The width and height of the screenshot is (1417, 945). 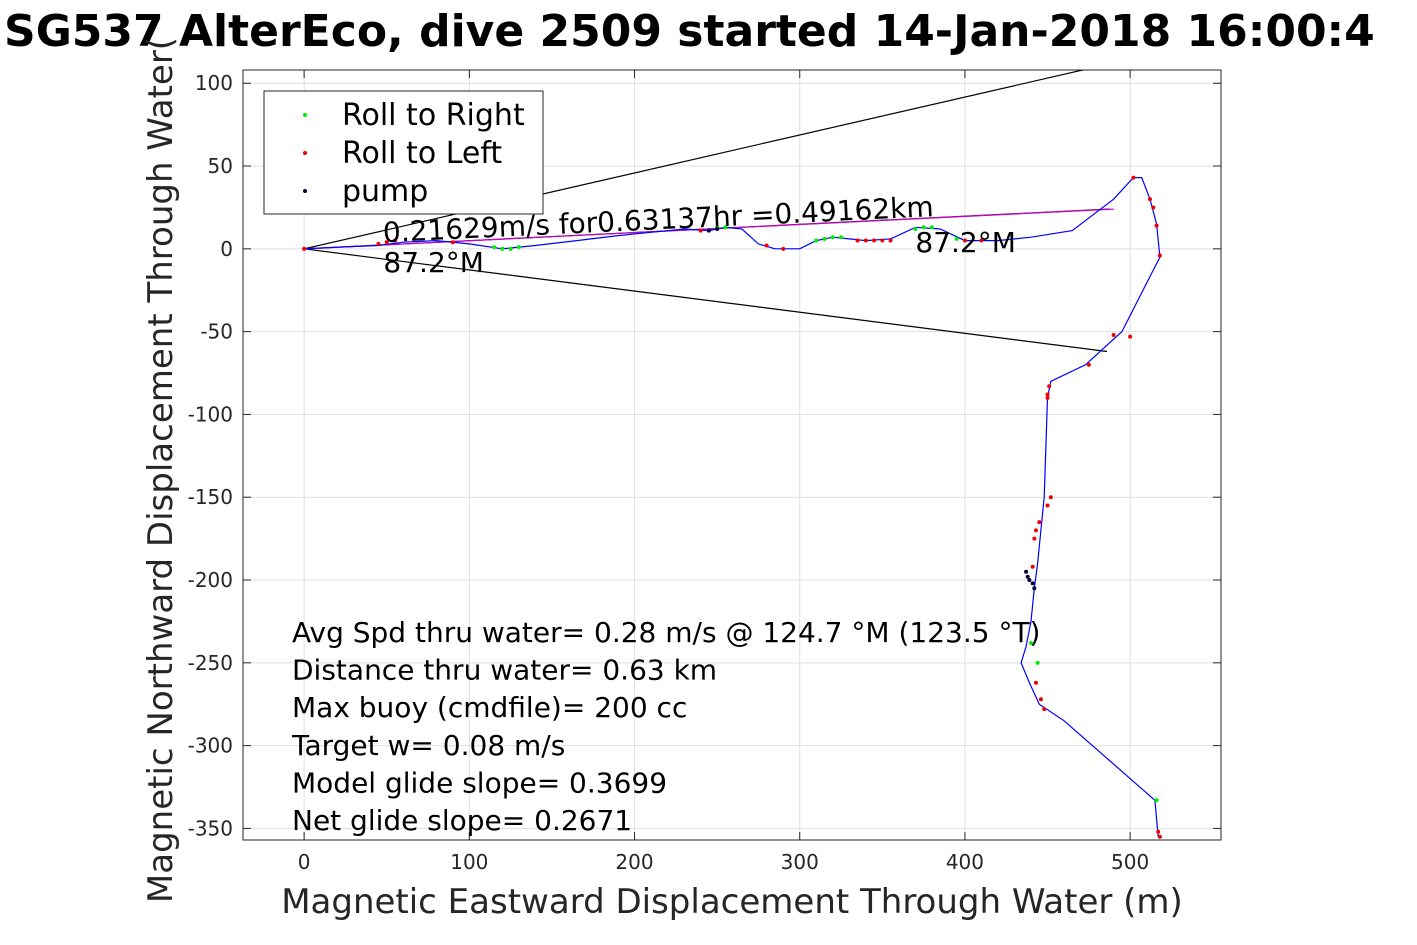 I want to click on x-tick-label: 100, so click(x=469, y=862).